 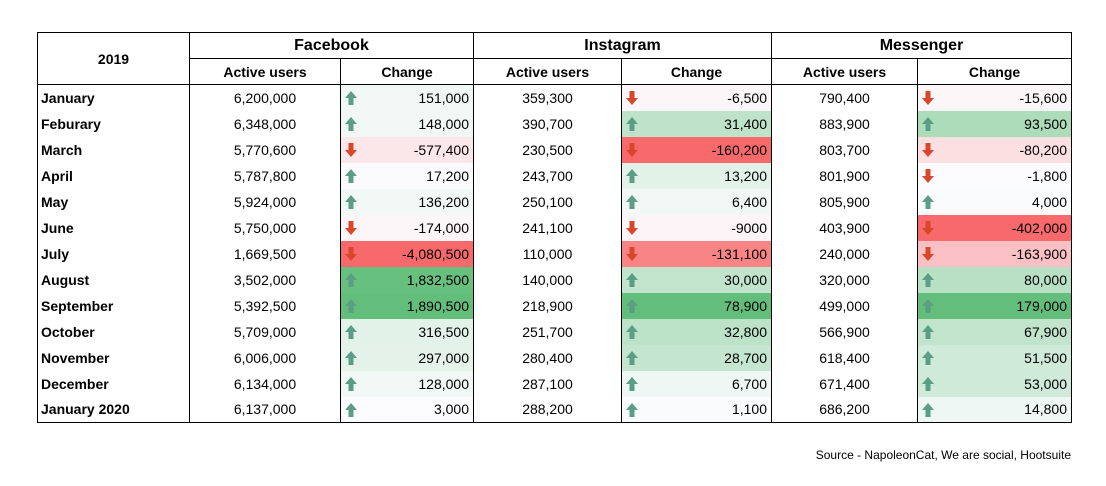 What do you see at coordinates (407, 227) in the screenshot?
I see `facebook-change-cell: -174,000` at bounding box center [407, 227].